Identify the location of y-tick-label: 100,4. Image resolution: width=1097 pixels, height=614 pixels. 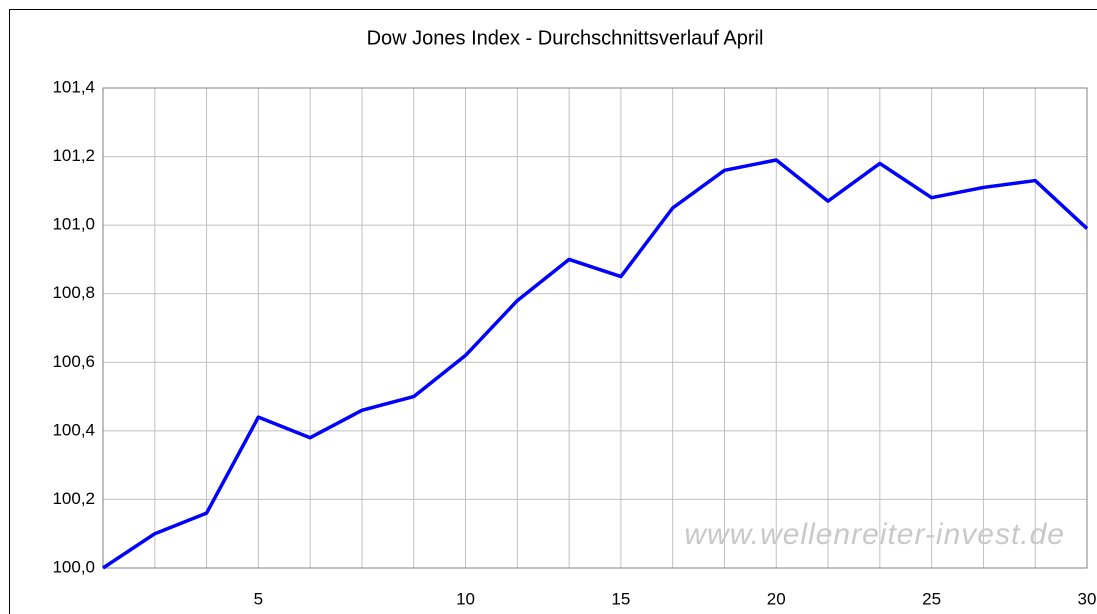
(73, 429).